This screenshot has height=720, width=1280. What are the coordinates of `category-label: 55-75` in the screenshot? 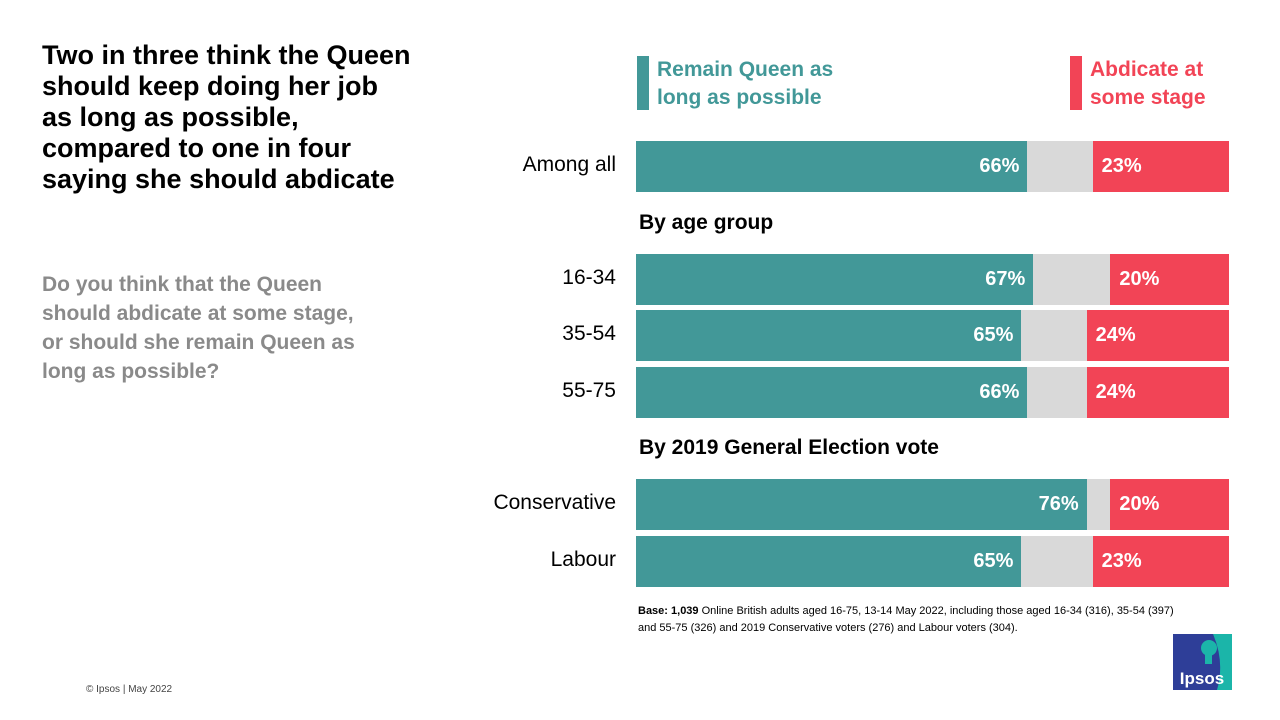 It's located at (589, 390).